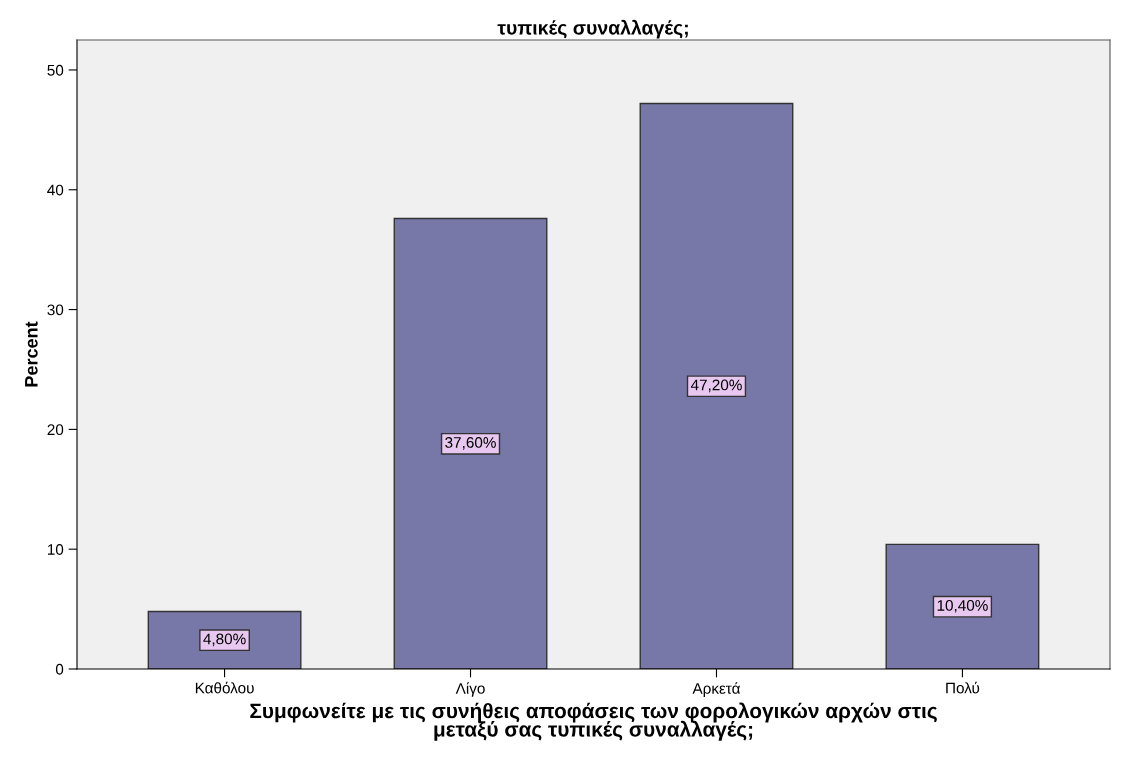  I want to click on x-tick-label: Αρκετά, so click(716, 689).